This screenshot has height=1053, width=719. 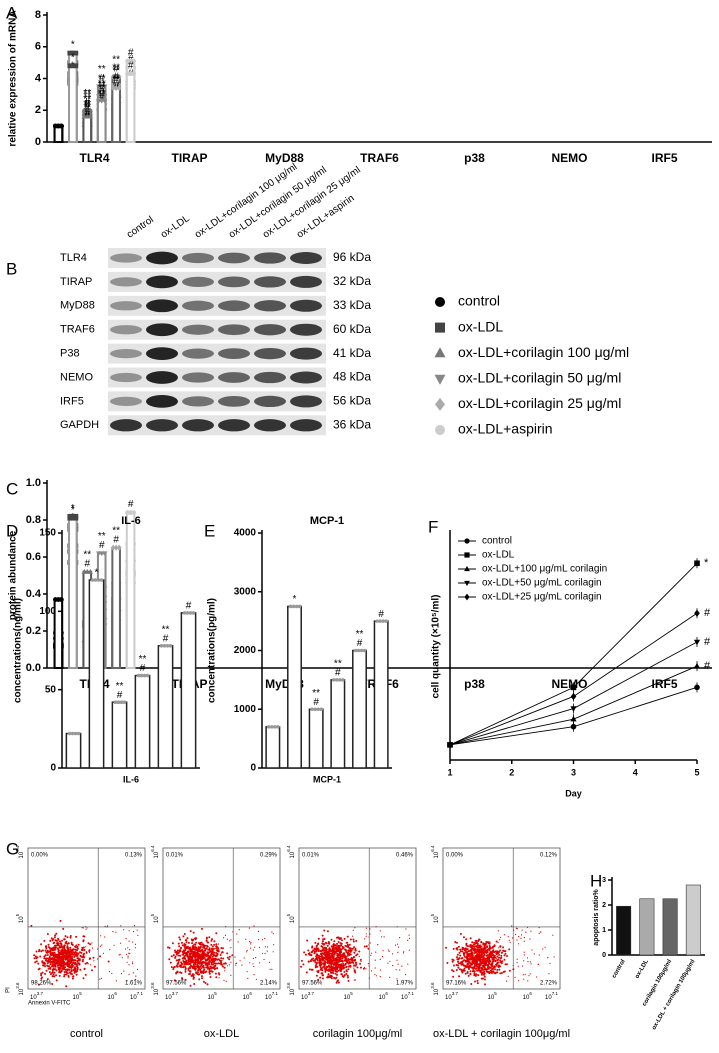 What do you see at coordinates (73, 258) in the screenshot?
I see `row-label: TLR4` at bounding box center [73, 258].